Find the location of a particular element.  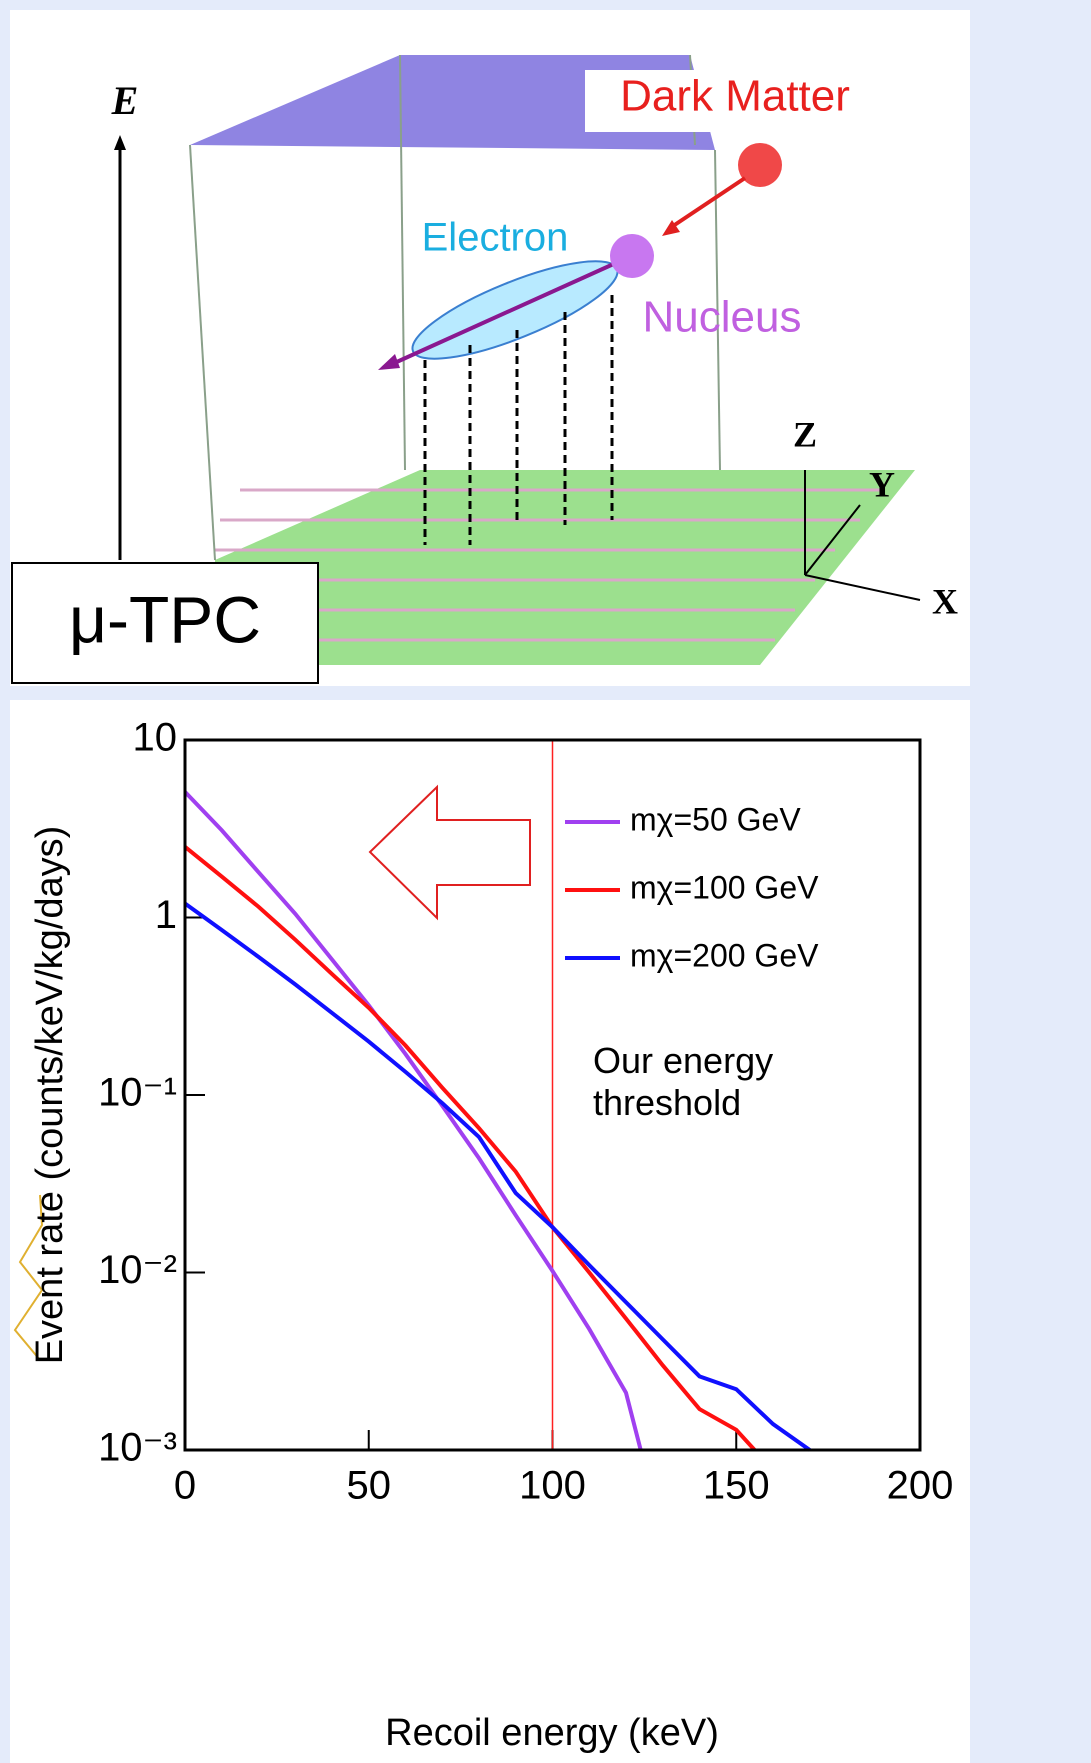

cube-edges is located at coordinates (455, 307).